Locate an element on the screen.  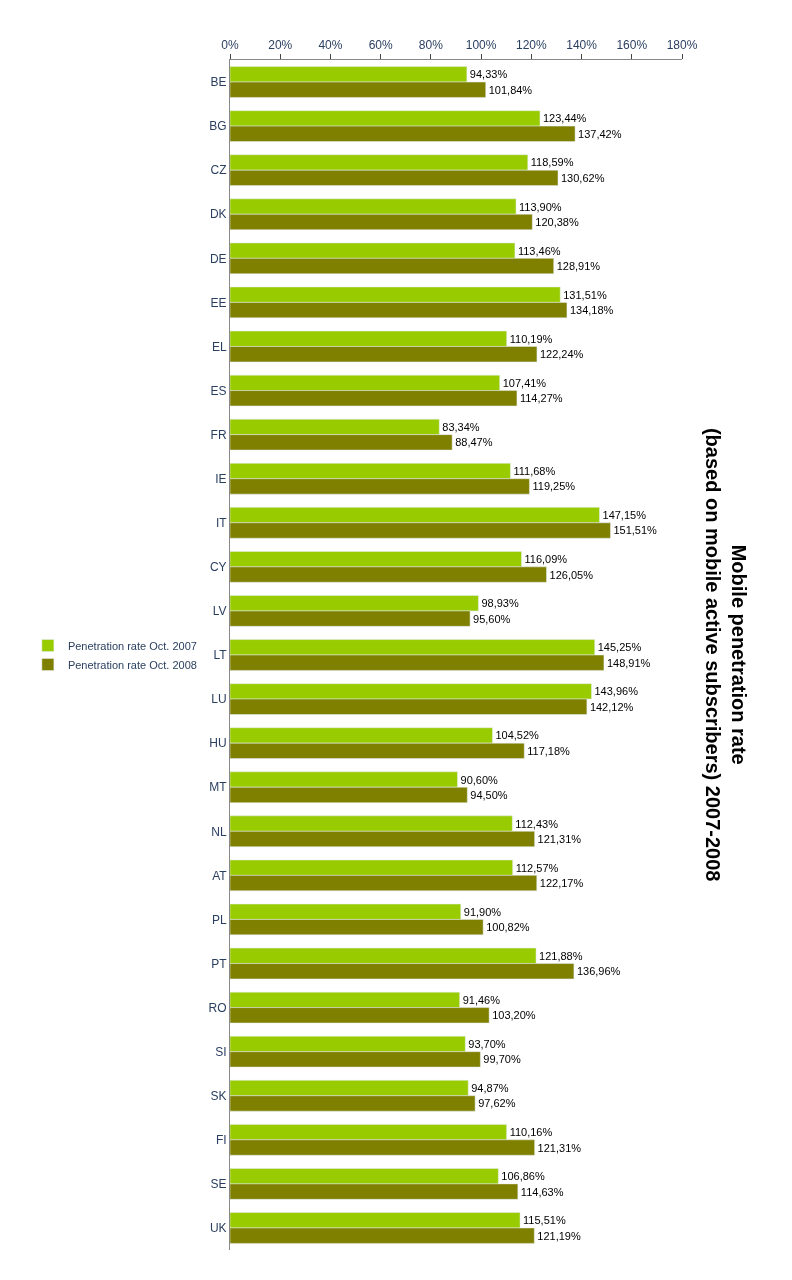
y-tick-label: BE is located at coordinates (218, 82).